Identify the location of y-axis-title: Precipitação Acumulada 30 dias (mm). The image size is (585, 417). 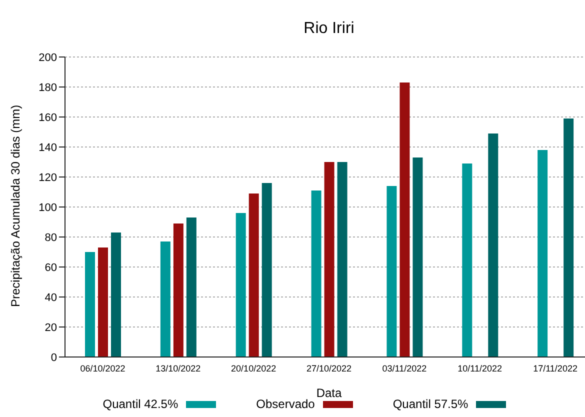
(15, 205).